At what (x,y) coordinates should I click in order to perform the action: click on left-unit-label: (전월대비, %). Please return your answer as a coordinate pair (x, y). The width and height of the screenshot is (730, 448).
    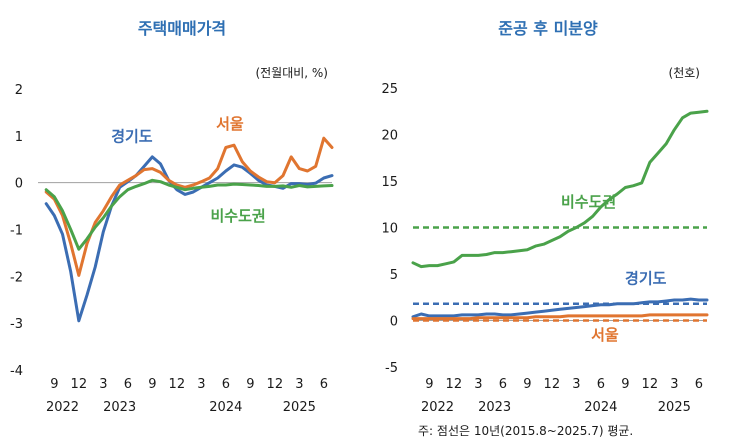
    Looking at the image, I should click on (291, 73).